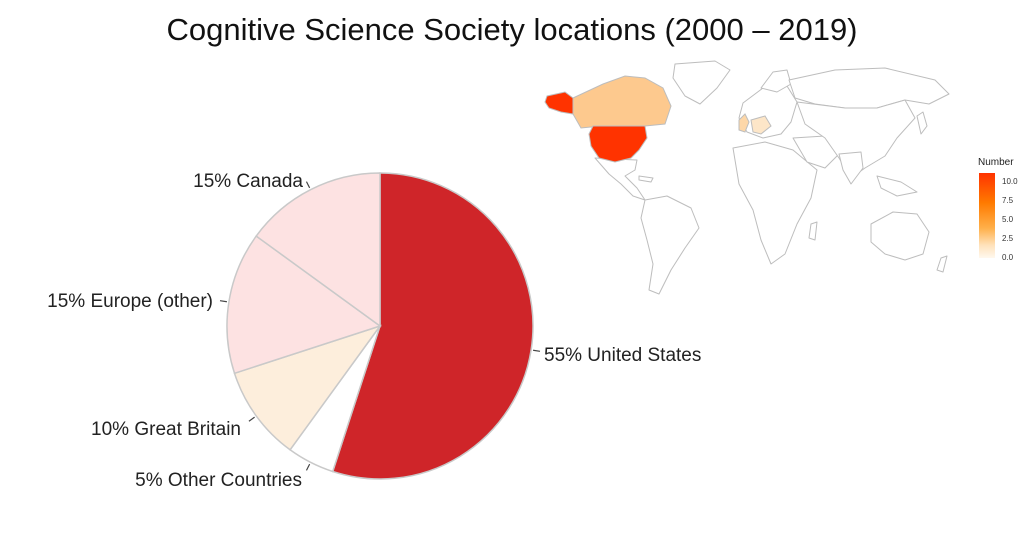 The height and width of the screenshot is (558, 1024). What do you see at coordinates (816, 152) in the screenshot?
I see `middle-east-region` at bounding box center [816, 152].